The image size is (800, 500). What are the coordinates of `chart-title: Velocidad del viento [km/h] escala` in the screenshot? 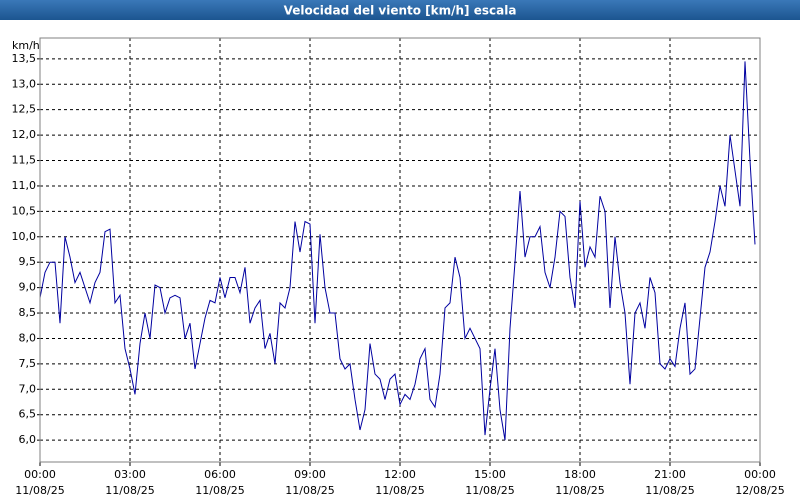 It's located at (400, 11).